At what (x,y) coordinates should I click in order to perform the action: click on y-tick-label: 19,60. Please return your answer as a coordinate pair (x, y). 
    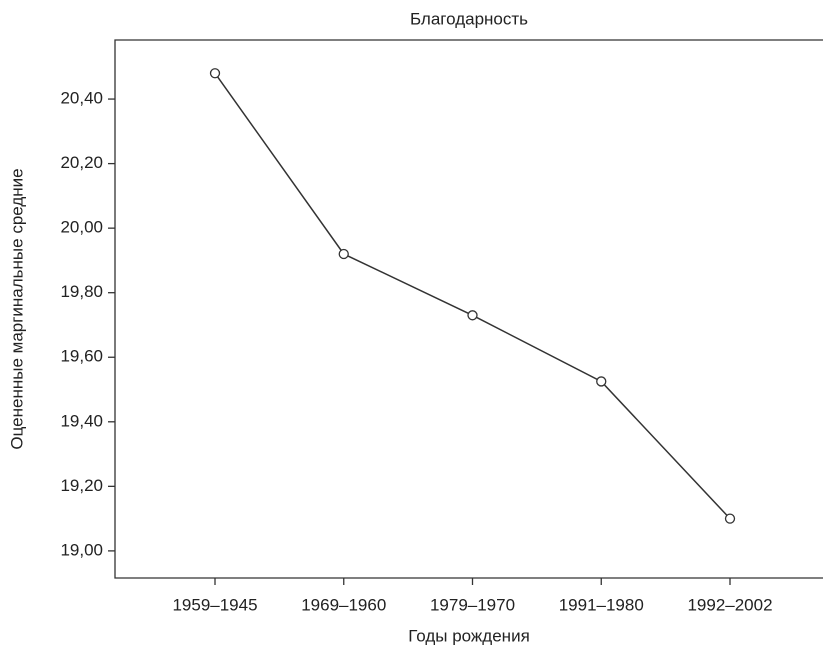
    Looking at the image, I should click on (81, 356).